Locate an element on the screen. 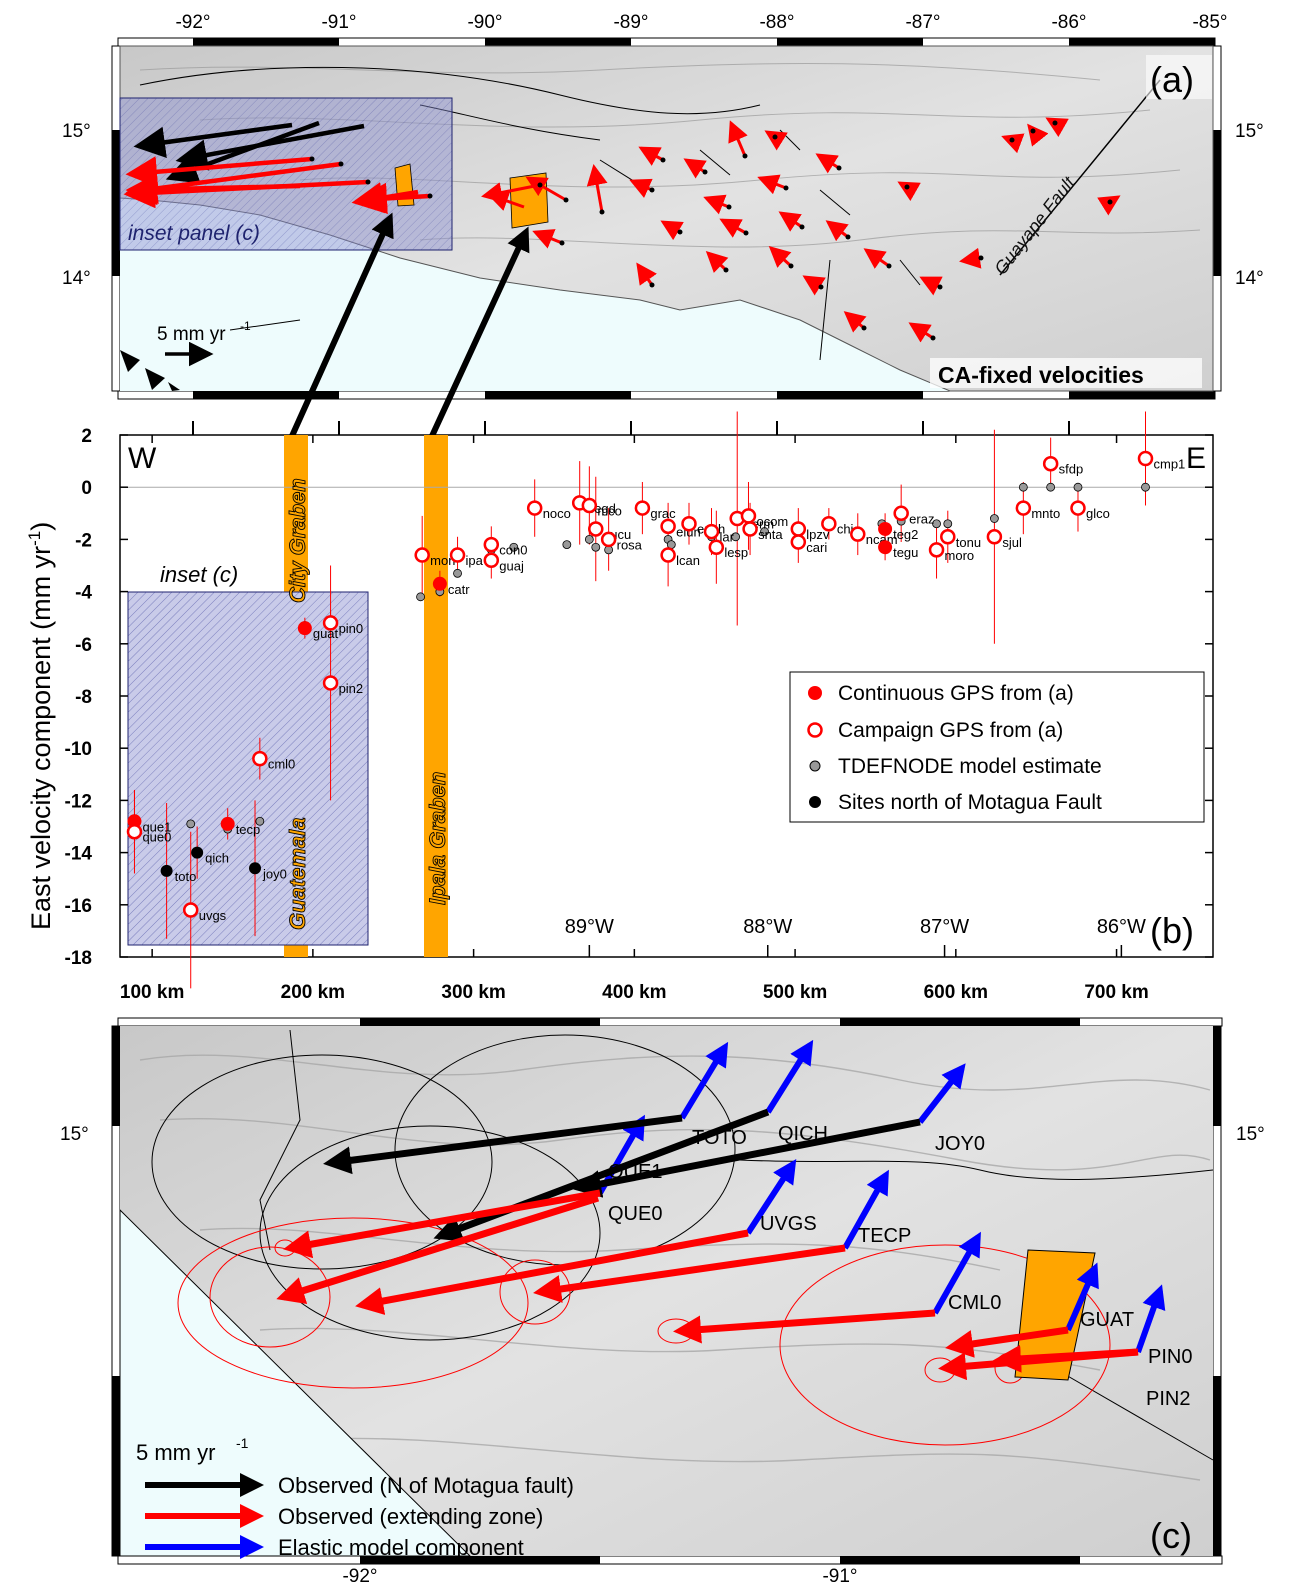 The image size is (1292, 1587). site-label: mori is located at coordinates (442, 560).